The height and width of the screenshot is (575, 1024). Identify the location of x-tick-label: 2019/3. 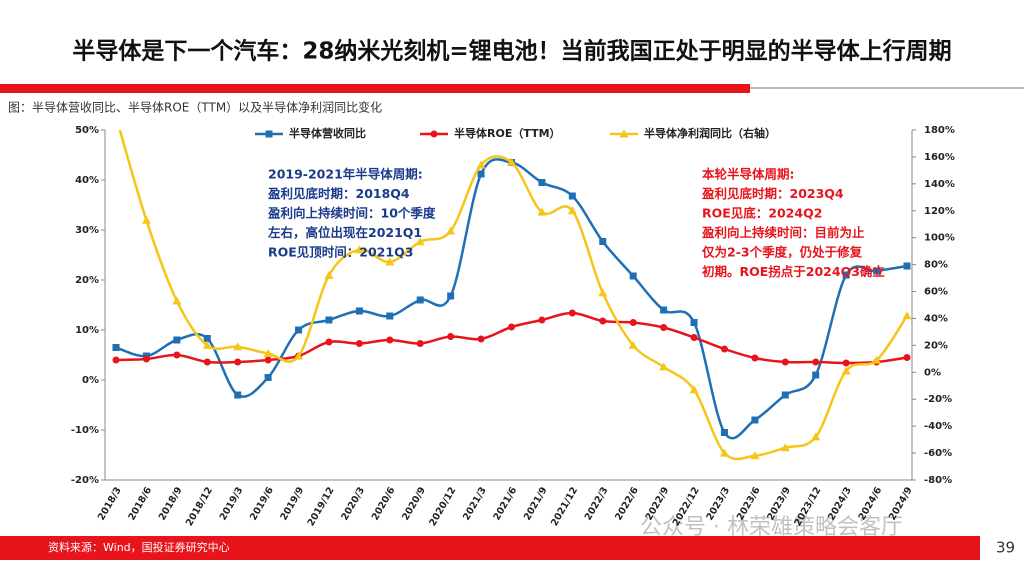
(232, 503).